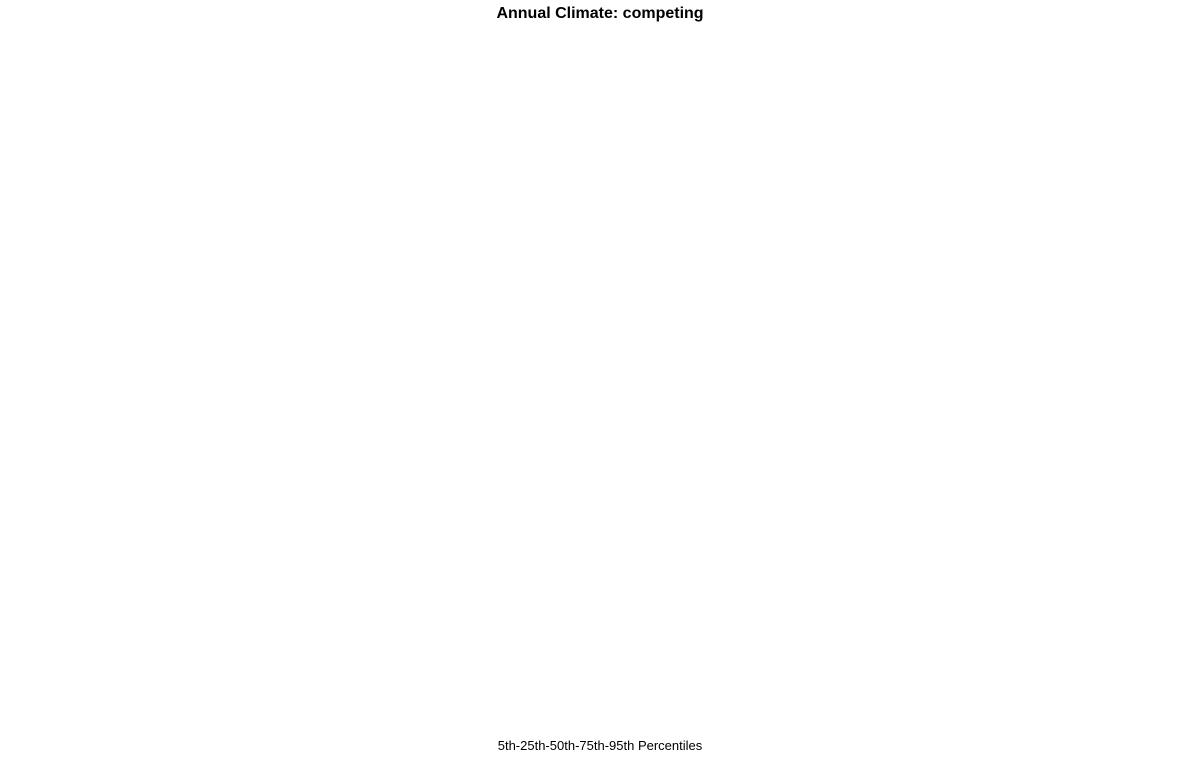 The height and width of the screenshot is (775, 1200). Describe the element at coordinates (600, 13) in the screenshot. I see `chart-title: Annual Climate: competing` at that location.